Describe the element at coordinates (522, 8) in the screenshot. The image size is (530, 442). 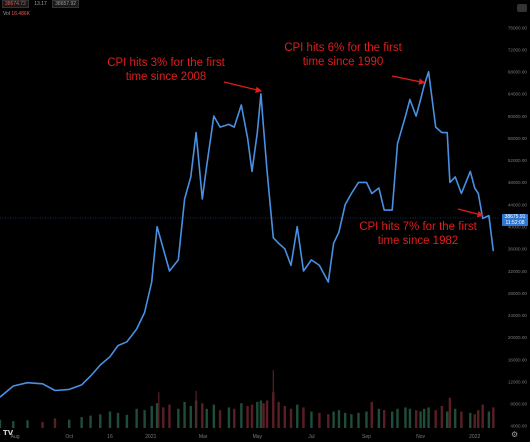
I see `menu-button` at that location.